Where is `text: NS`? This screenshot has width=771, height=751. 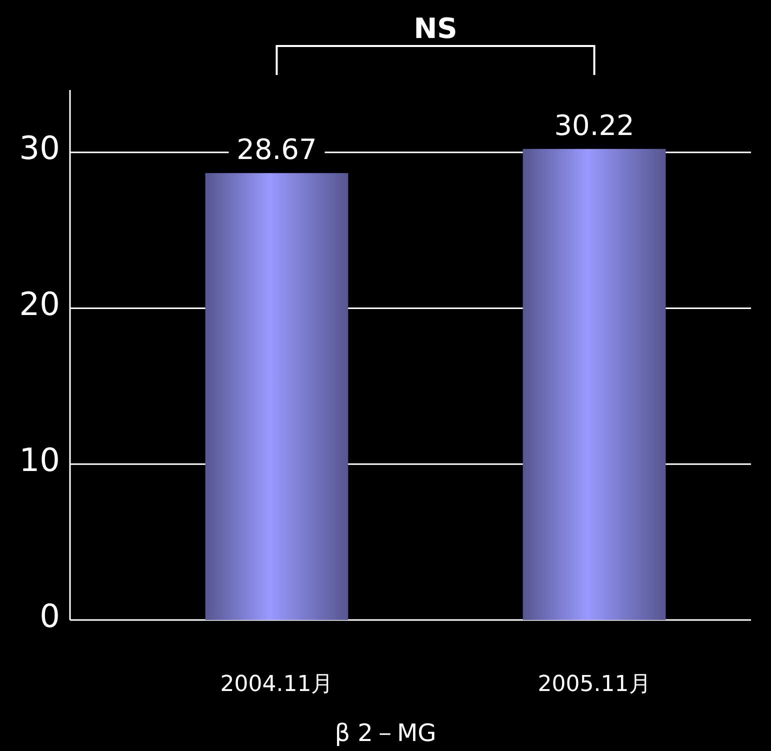
text: NS is located at coordinates (436, 28).